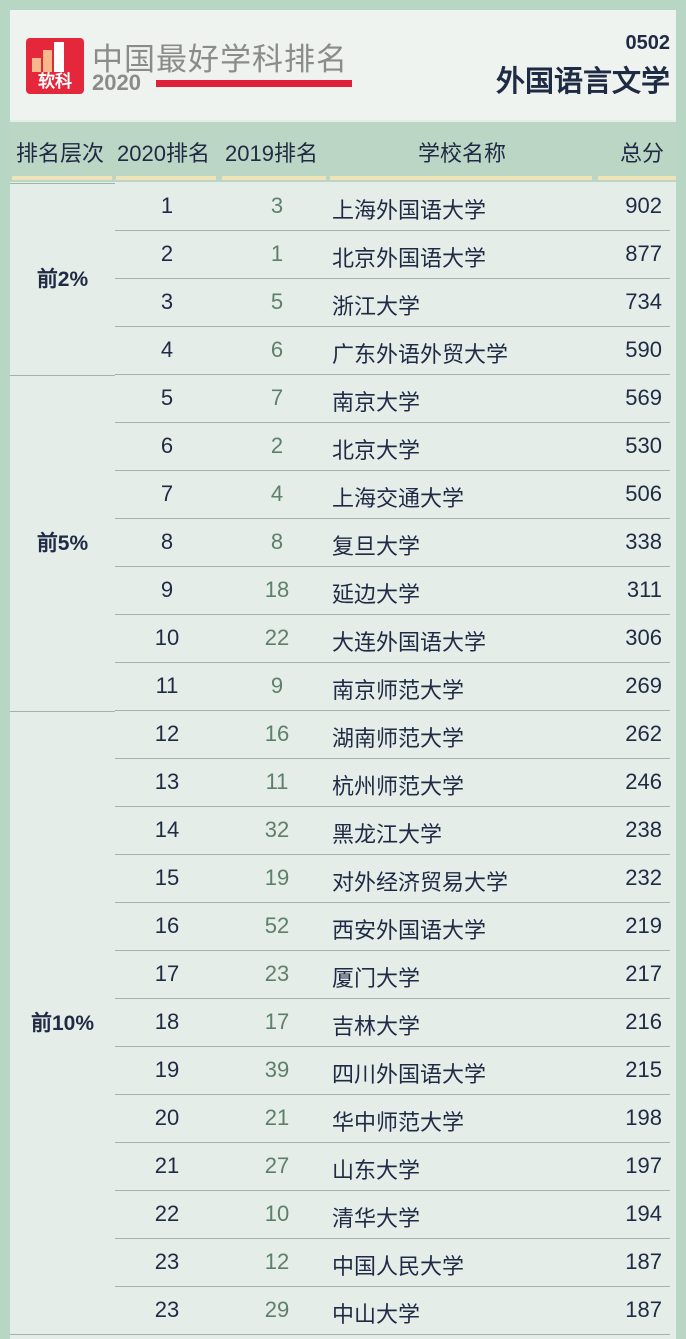 Image resolution: width=686 pixels, height=1339 pixels. I want to click on total-score: 246, so click(643, 781).